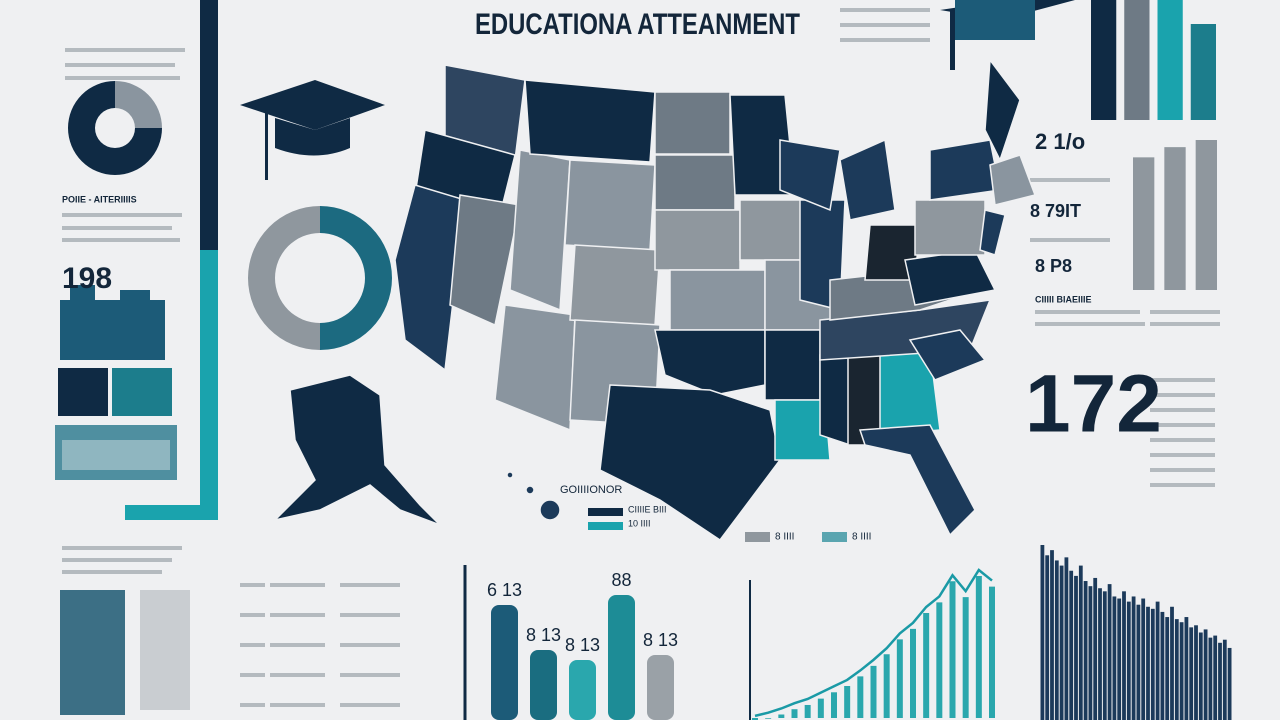  What do you see at coordinates (87, 278) in the screenshot?
I see `stat-number: 198` at bounding box center [87, 278].